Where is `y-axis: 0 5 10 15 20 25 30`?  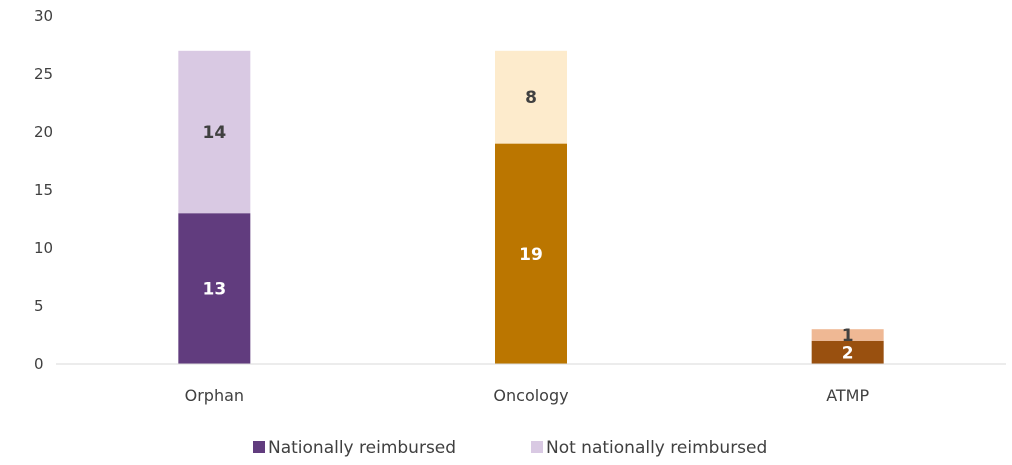 y-axis: 0 5 10 15 20 25 30 is located at coordinates (43, 190).